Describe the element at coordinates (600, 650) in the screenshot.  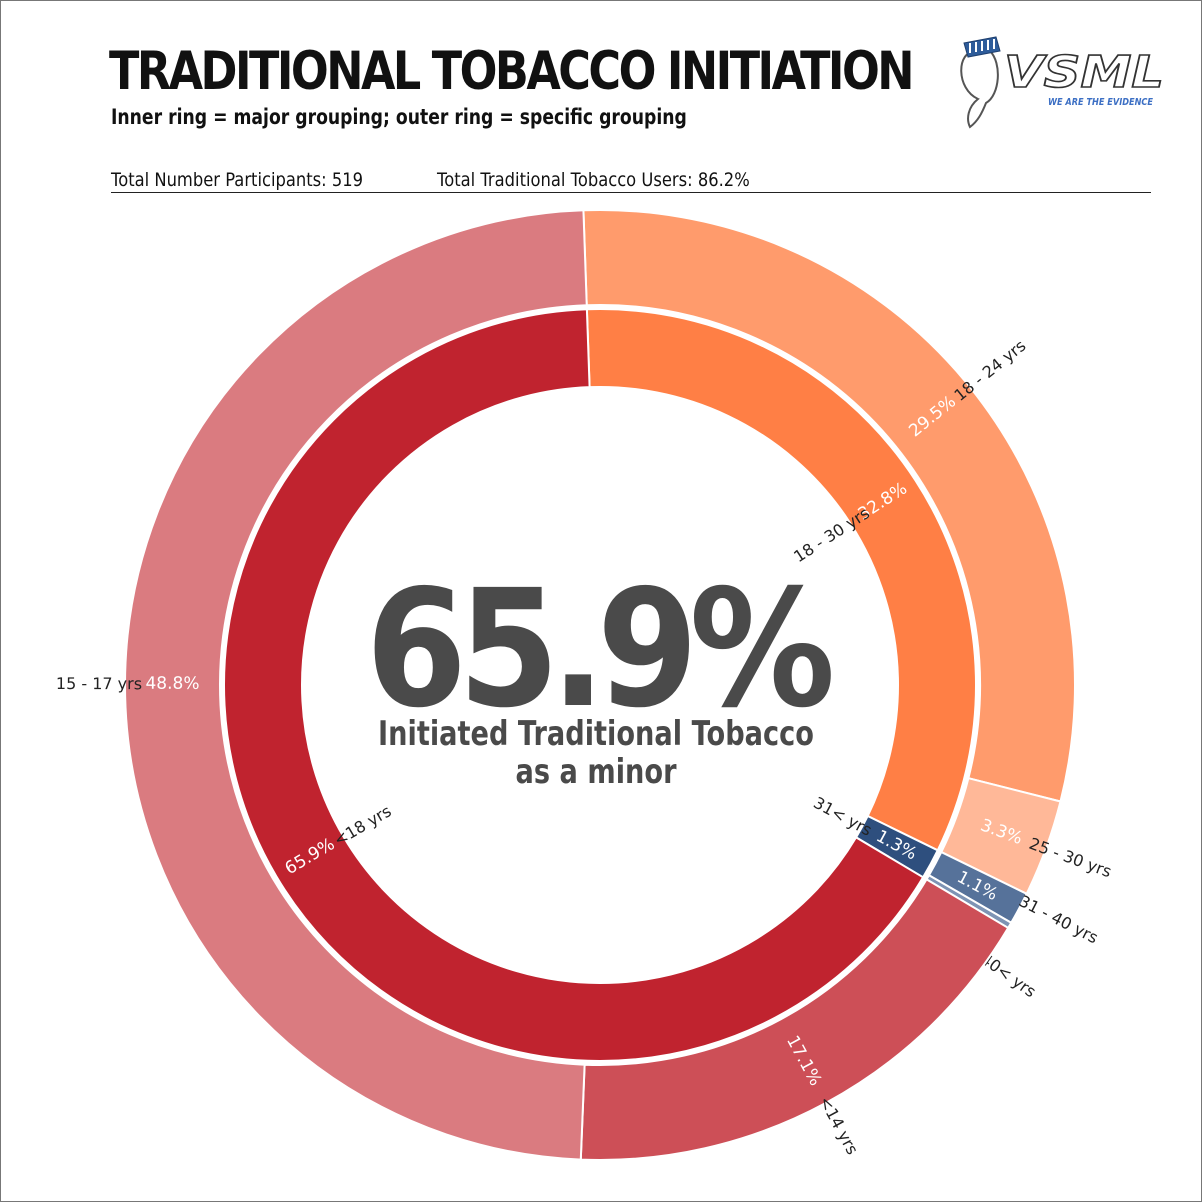
I see `center-value: 65.9%` at that location.